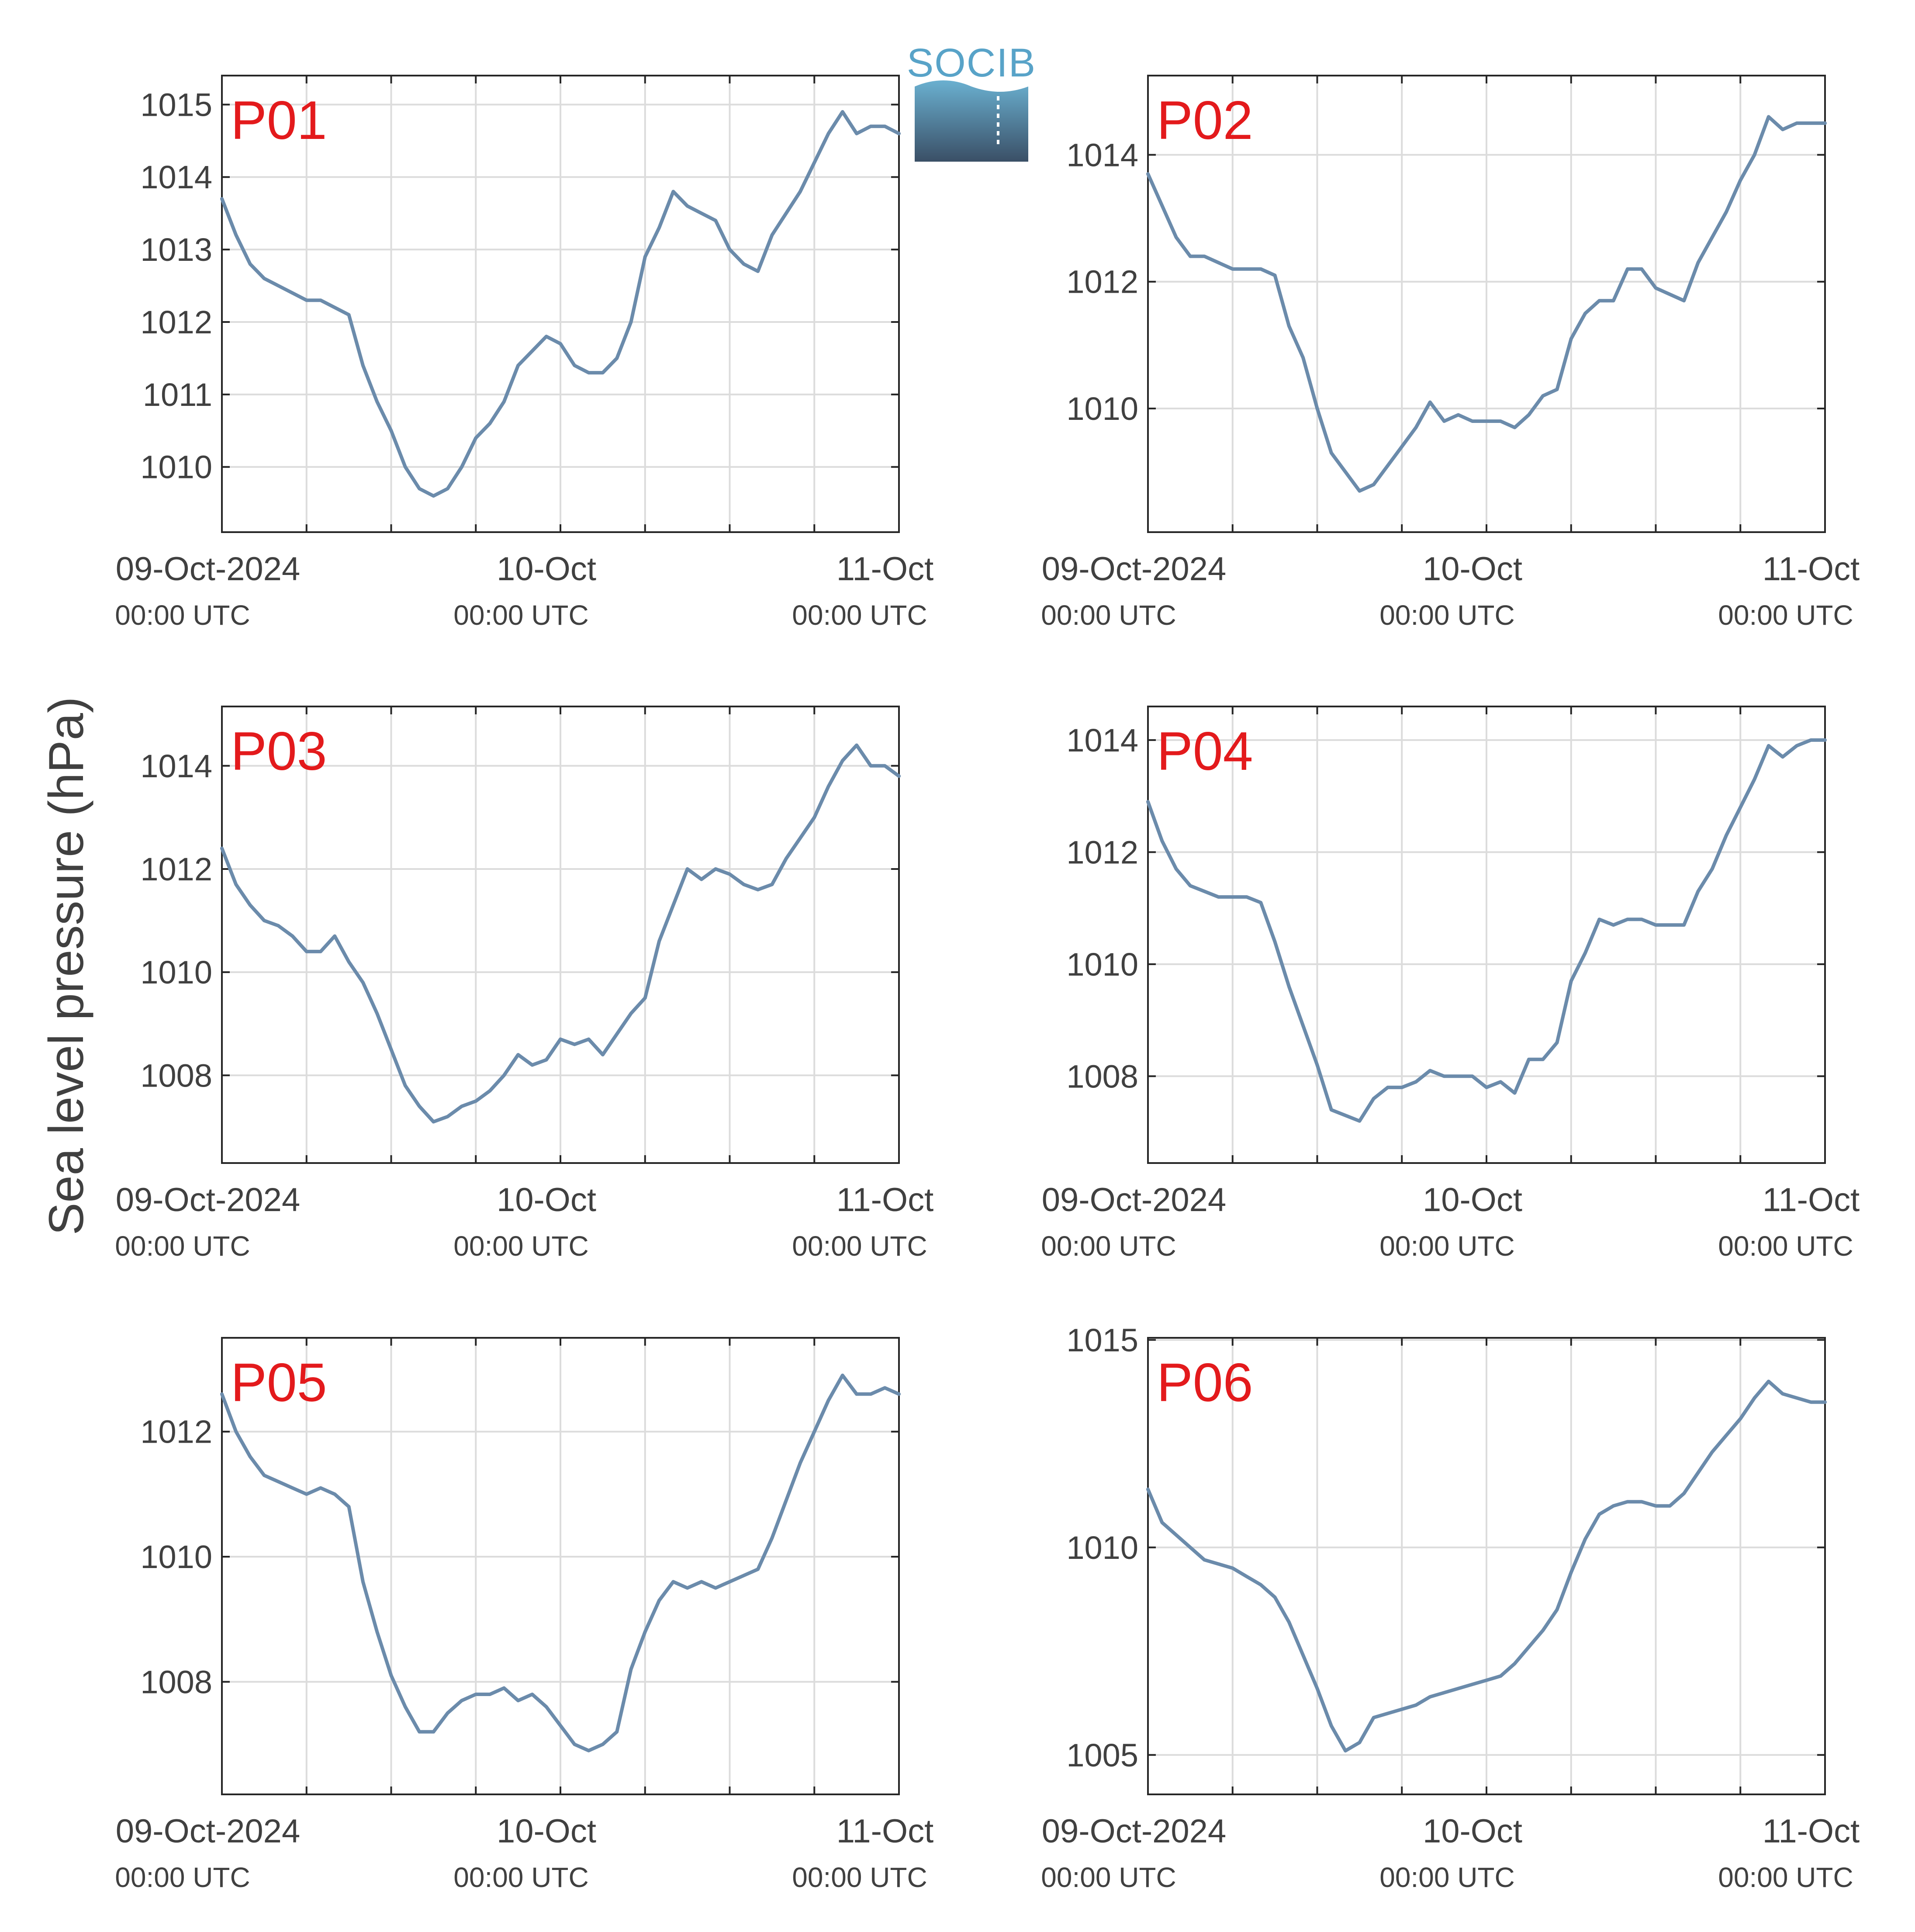  What do you see at coordinates (1102, 1755) in the screenshot?
I see `y-tick-label: 1005` at bounding box center [1102, 1755].